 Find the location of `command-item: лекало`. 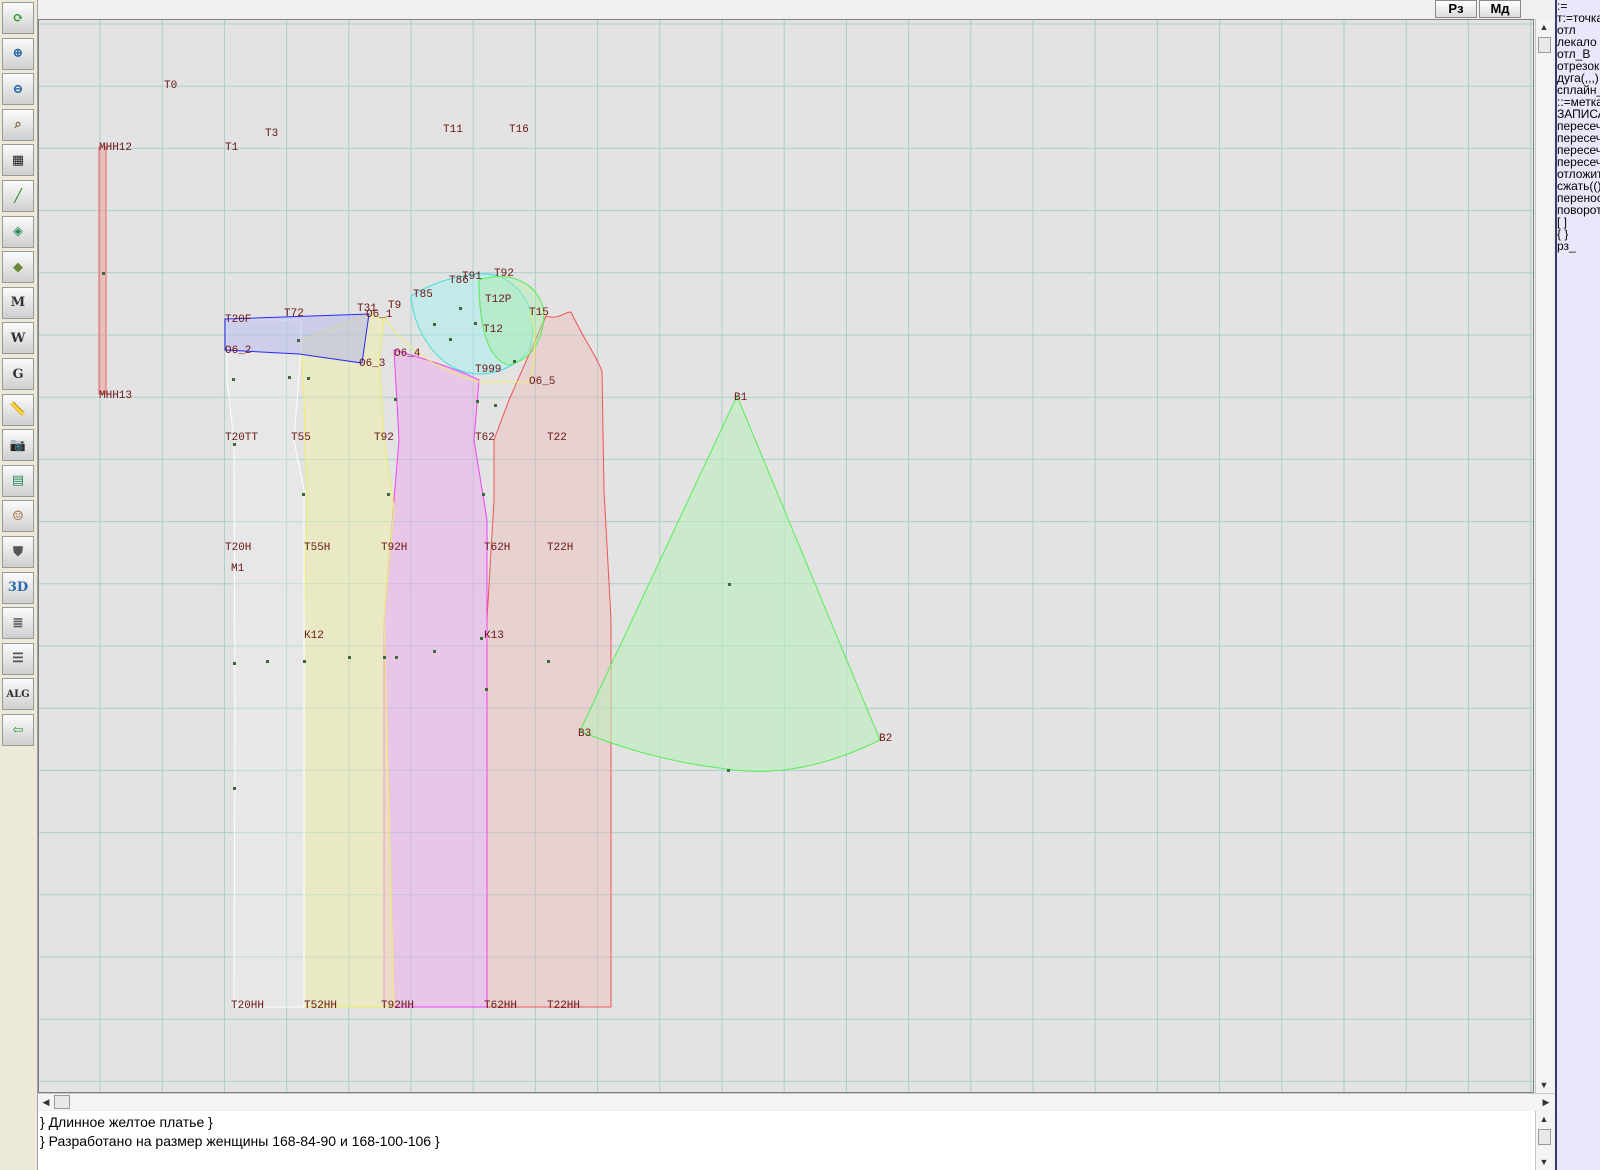

command-item: лекало is located at coordinates (1577, 42).